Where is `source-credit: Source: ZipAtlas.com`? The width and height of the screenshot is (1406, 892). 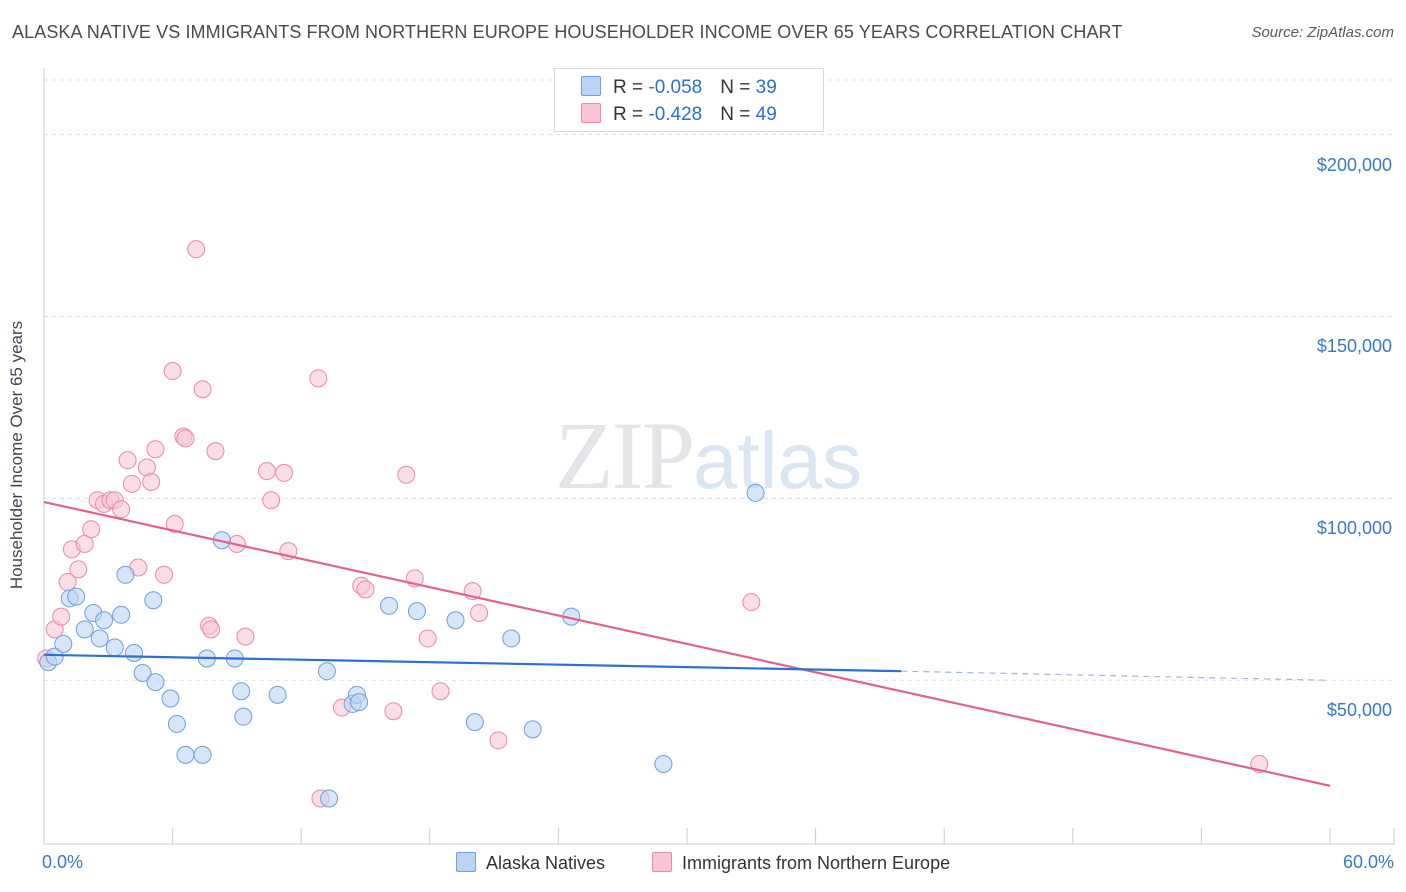 source-credit: Source: ZipAtlas.com is located at coordinates (1322, 32).